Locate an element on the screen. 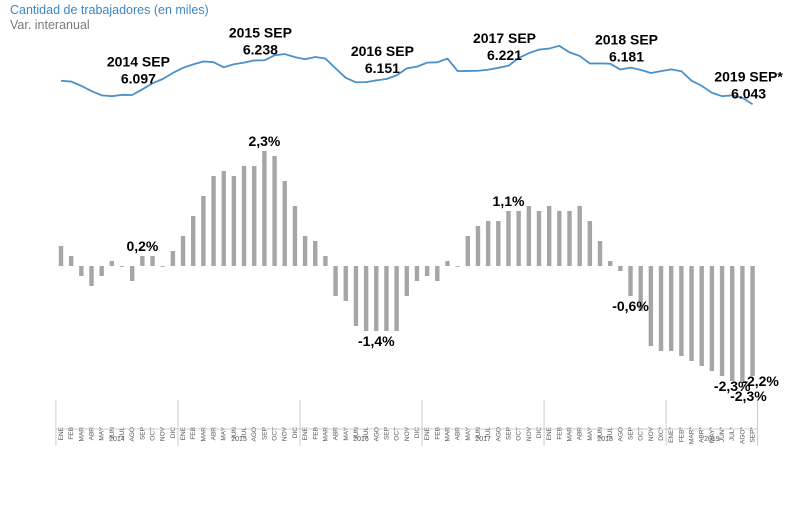  line-label-value-1: 6.238 is located at coordinates (260, 49).